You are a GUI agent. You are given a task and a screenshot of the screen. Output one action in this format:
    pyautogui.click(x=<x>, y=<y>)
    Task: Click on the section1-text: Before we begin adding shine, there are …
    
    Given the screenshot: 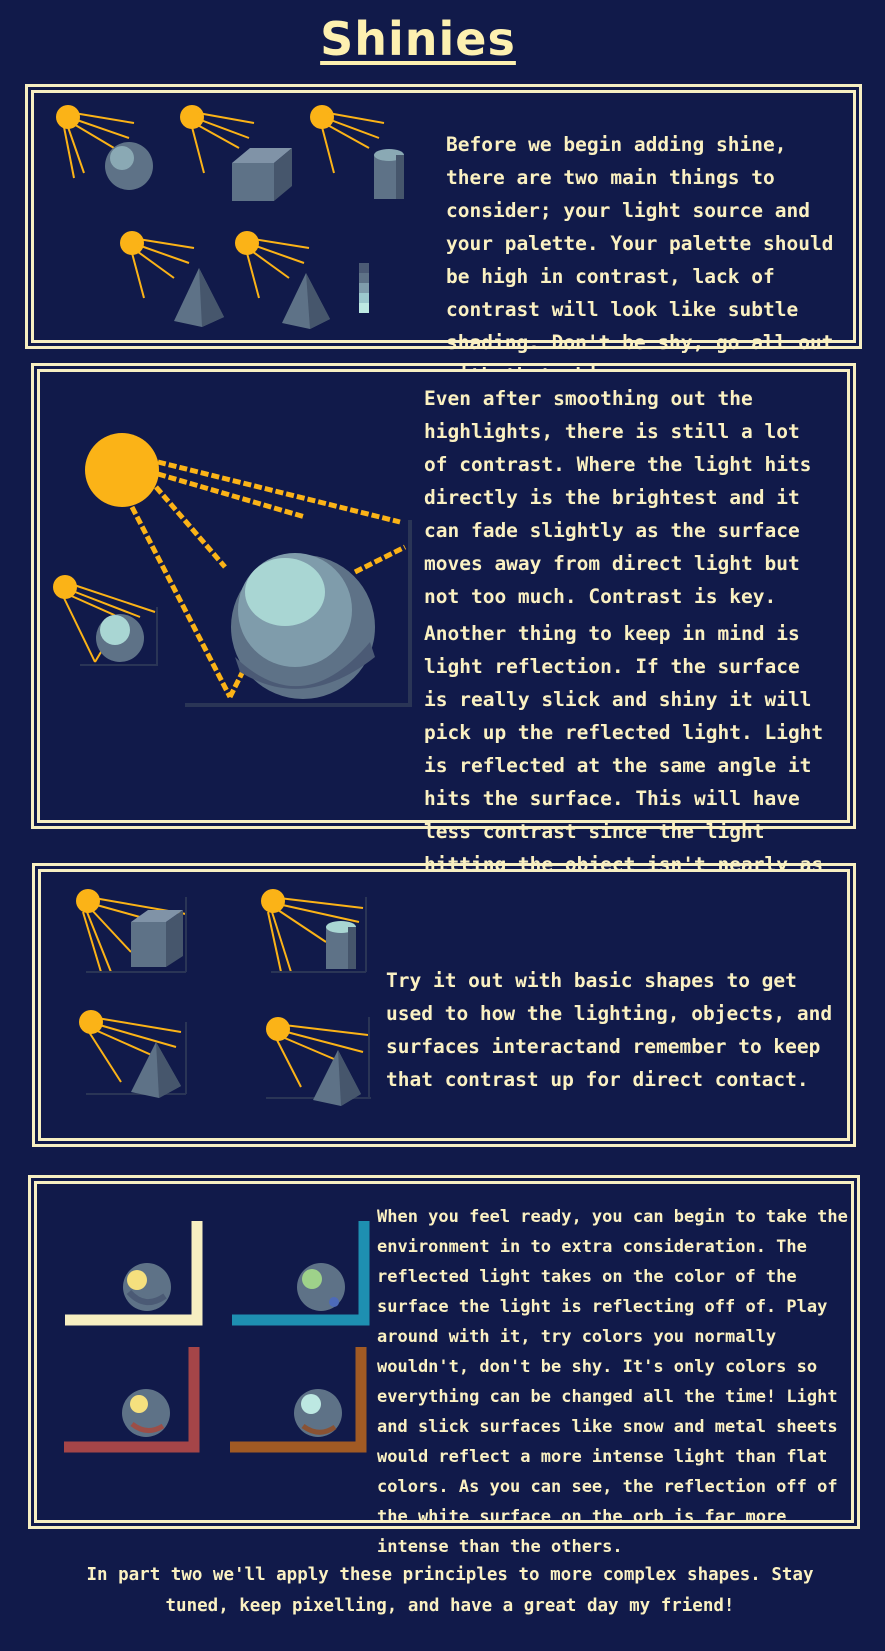 What is the action you would take?
    pyautogui.click(x=640, y=260)
    